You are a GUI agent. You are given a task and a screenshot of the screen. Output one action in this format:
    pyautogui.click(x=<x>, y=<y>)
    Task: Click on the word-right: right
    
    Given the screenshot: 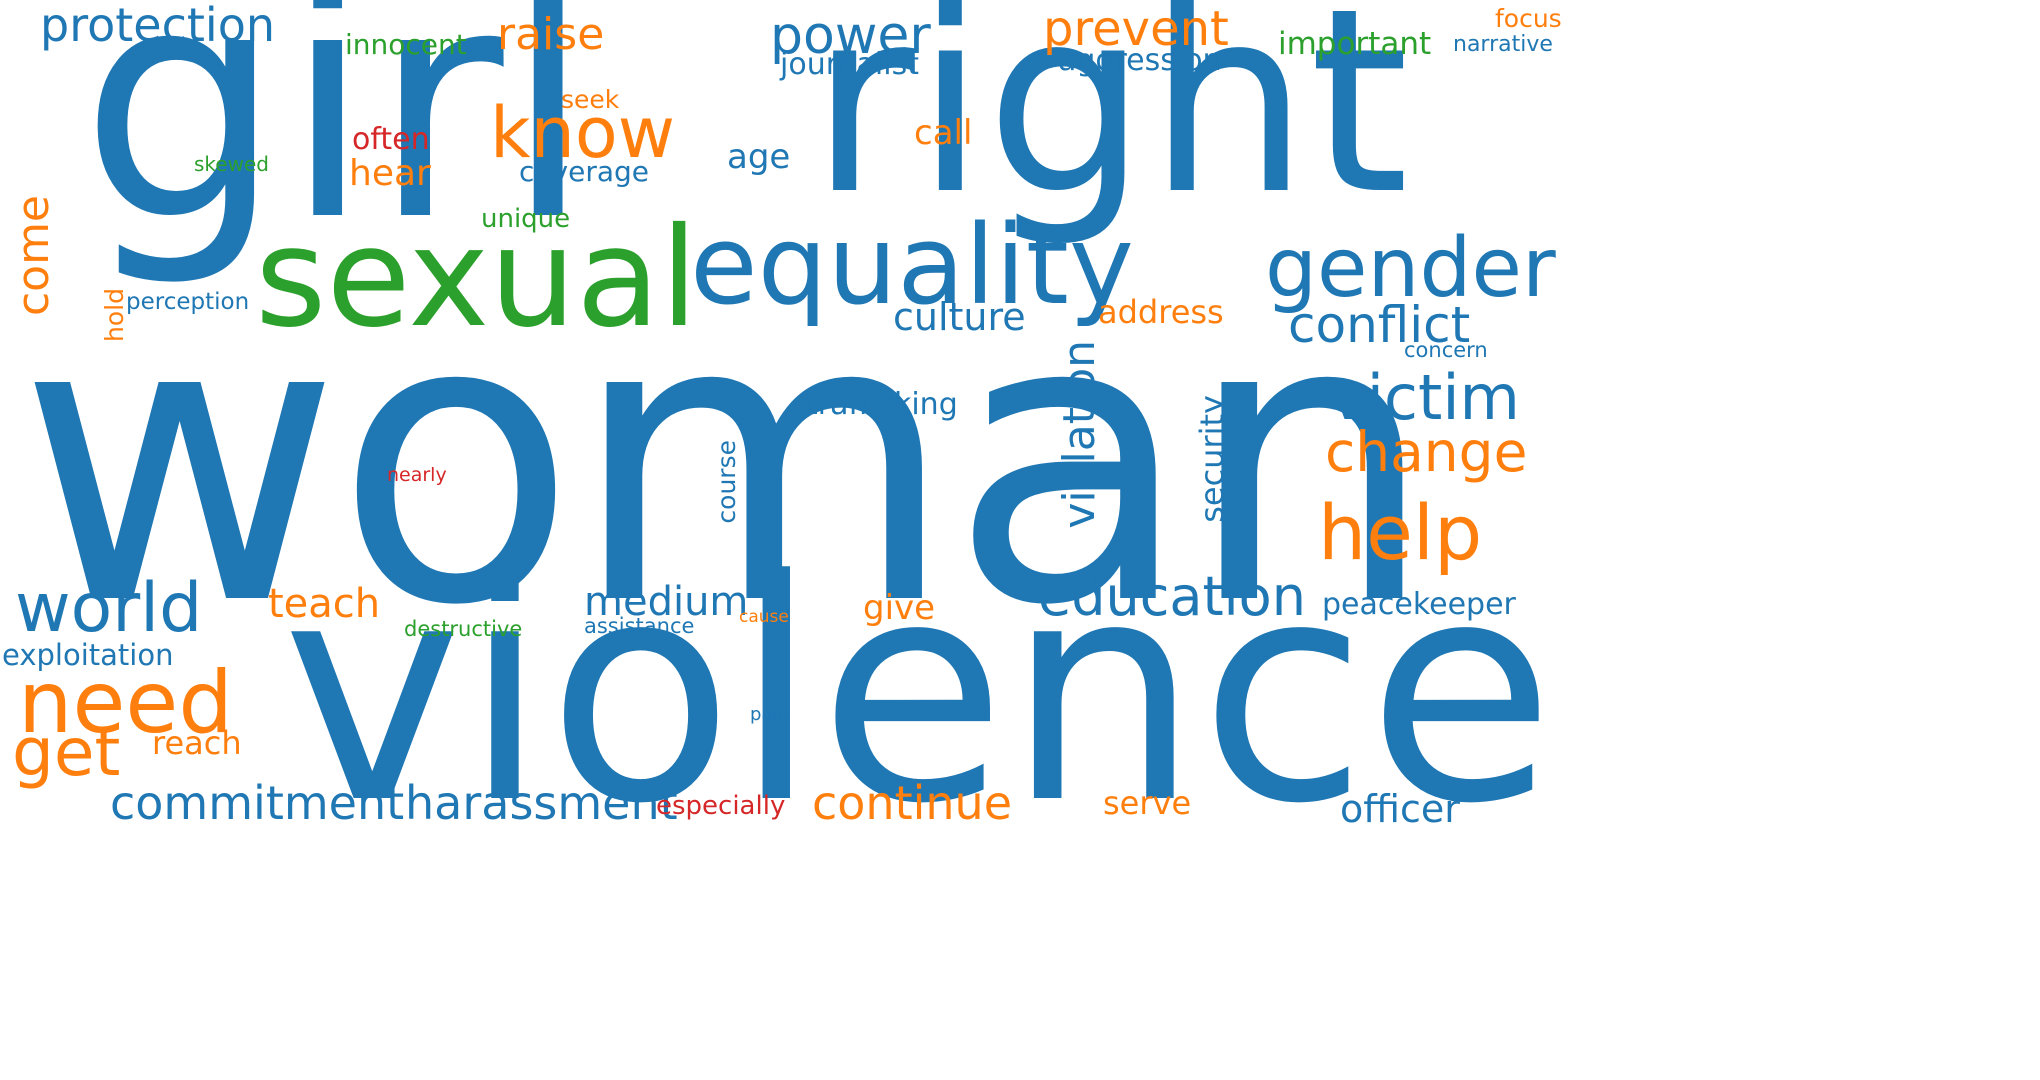 What is the action you would take?
    pyautogui.click(x=1110, y=125)
    